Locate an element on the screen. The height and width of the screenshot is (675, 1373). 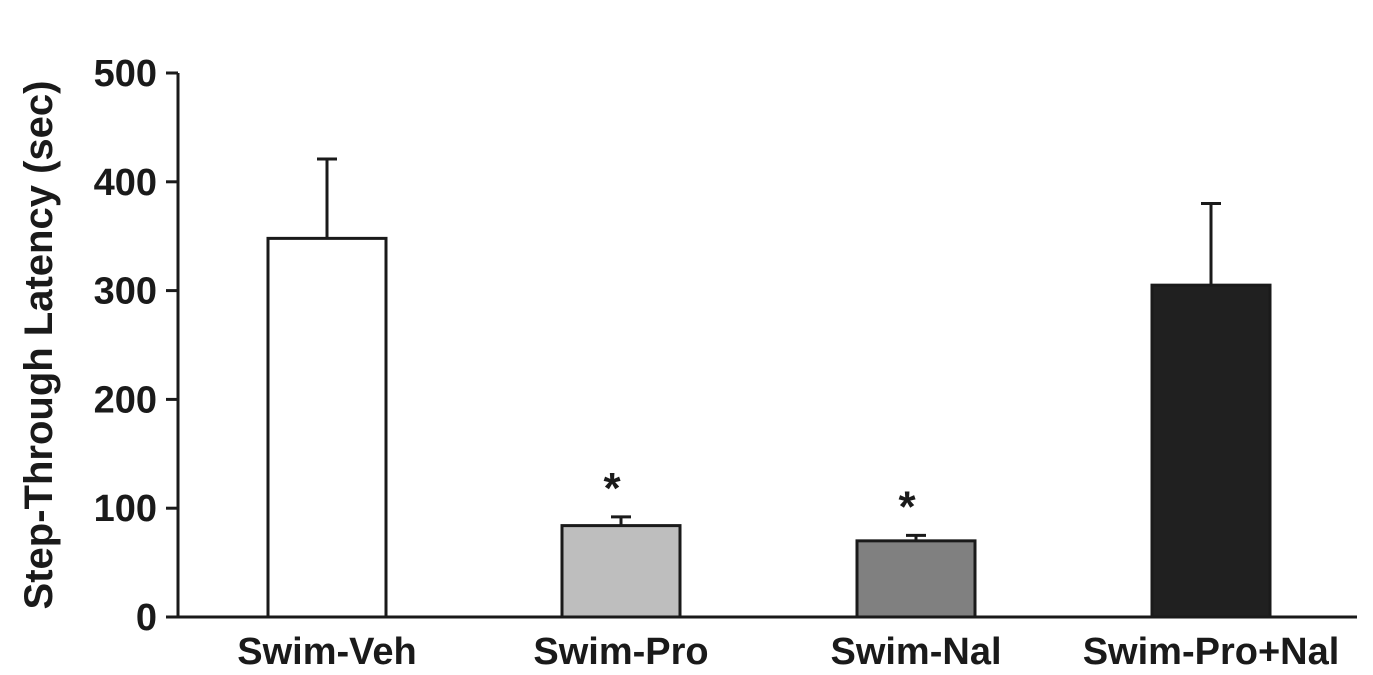
y-axis-label: Step-Through Latency (sec) is located at coordinates (39, 345).